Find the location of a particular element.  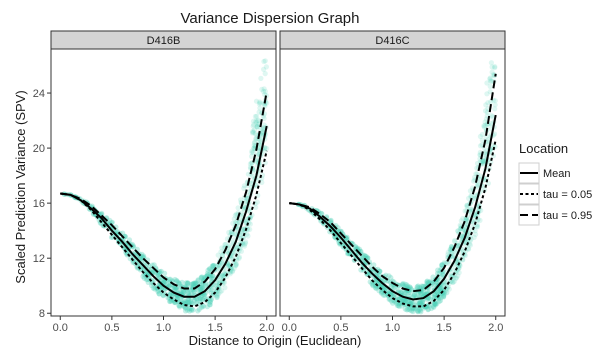

legend-key is located at coordinates (529, 215).